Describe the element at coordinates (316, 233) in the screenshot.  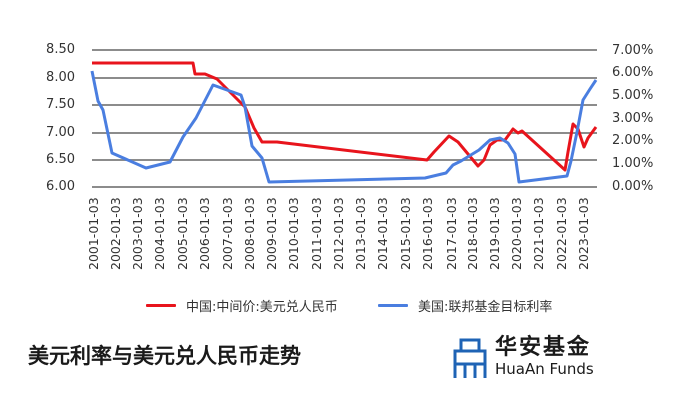
I see `x-tick: 2011-01-03` at that location.